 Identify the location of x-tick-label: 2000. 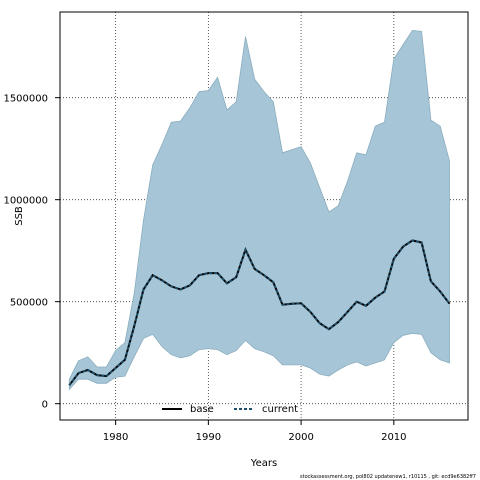
(300, 437).